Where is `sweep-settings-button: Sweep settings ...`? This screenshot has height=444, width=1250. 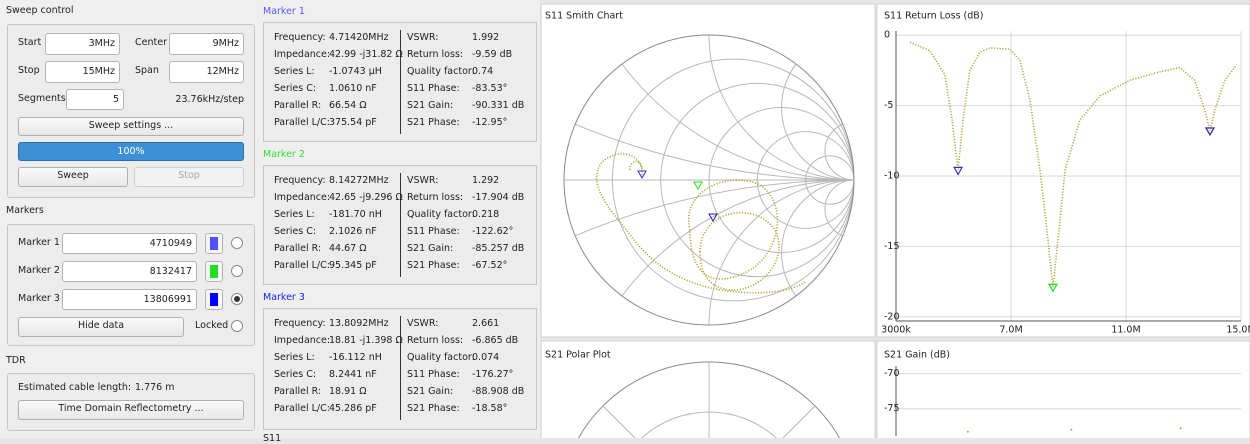
sweep-settings-button: Sweep settings ... is located at coordinates (131, 126).